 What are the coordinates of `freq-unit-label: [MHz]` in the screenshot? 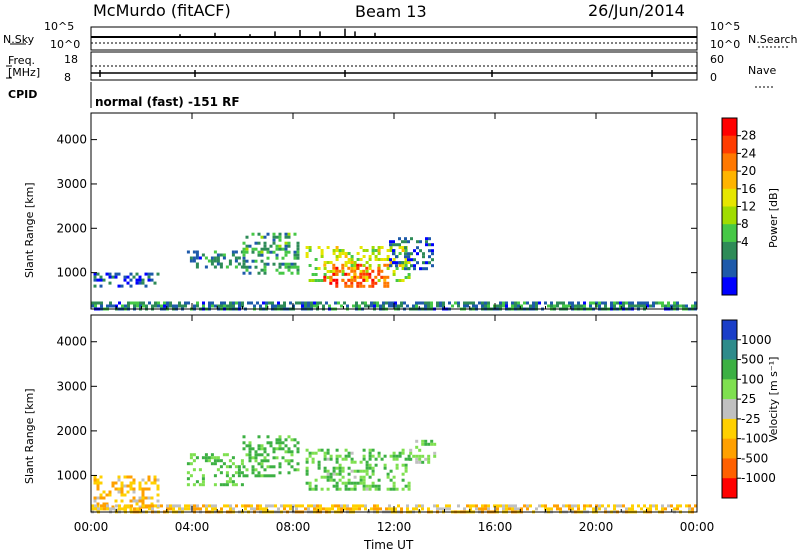 It's located at (24, 72).